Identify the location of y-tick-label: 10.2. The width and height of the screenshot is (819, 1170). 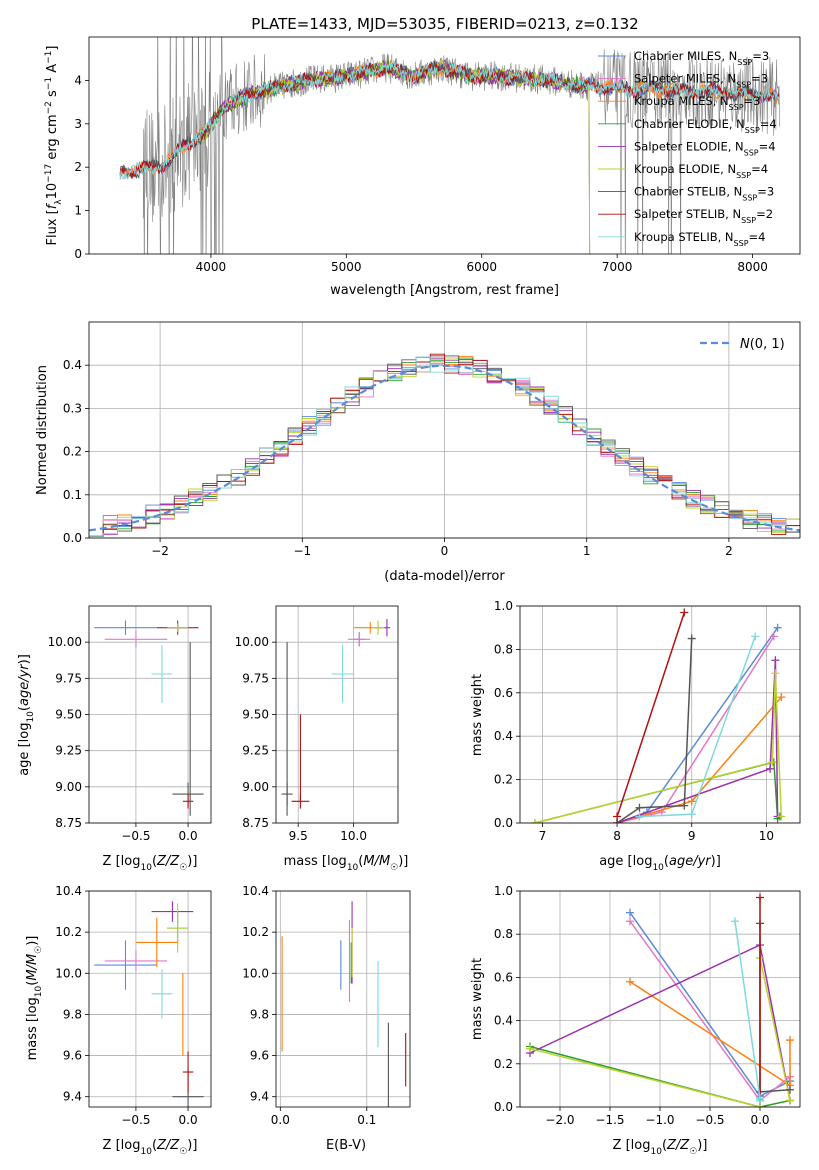
(68, 932).